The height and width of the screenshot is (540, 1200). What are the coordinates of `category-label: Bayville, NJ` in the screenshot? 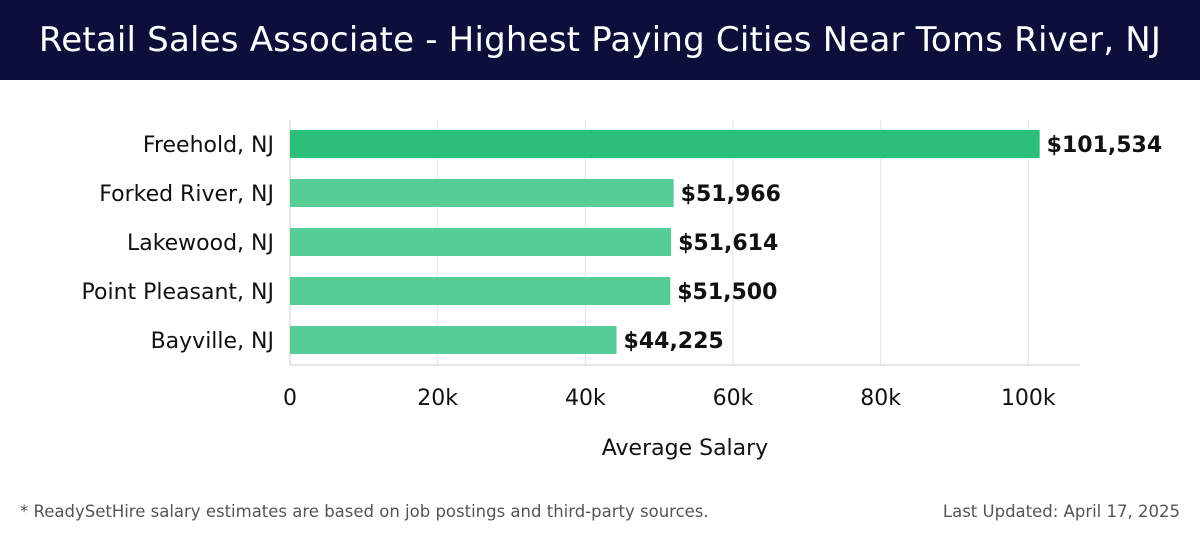 It's located at (212, 341).